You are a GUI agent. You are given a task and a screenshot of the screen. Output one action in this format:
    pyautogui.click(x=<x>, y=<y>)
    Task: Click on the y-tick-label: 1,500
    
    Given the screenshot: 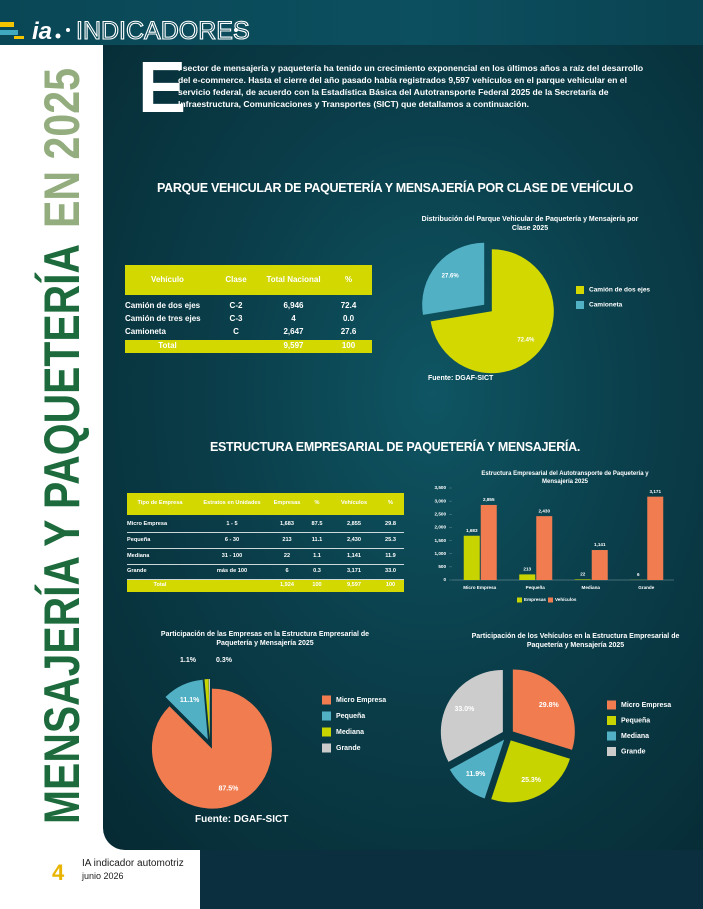 What is the action you would take?
    pyautogui.click(x=441, y=540)
    